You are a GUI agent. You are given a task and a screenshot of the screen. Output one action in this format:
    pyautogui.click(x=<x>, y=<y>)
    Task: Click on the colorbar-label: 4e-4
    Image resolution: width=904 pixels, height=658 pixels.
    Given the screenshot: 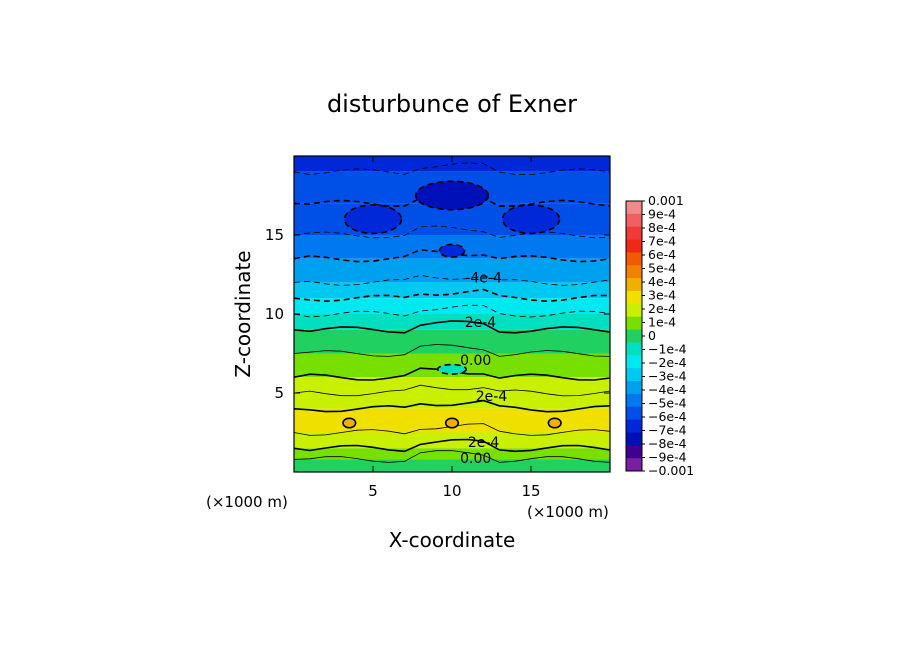 What is the action you would take?
    pyautogui.click(x=662, y=281)
    